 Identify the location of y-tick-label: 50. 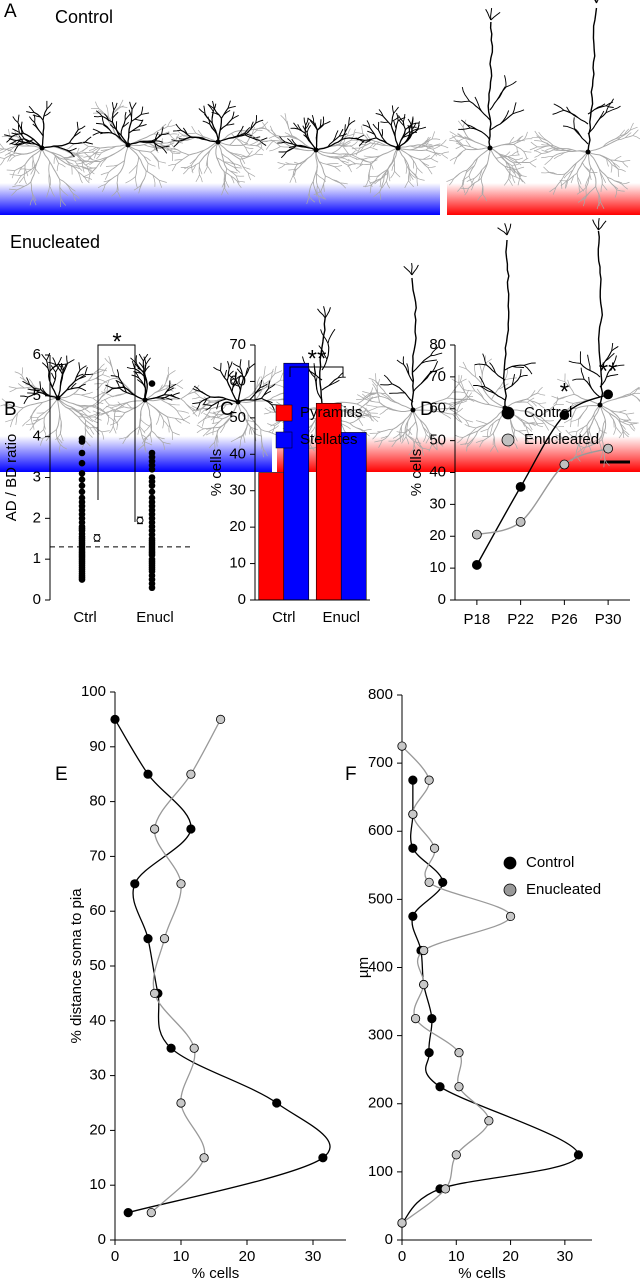
(437, 440).